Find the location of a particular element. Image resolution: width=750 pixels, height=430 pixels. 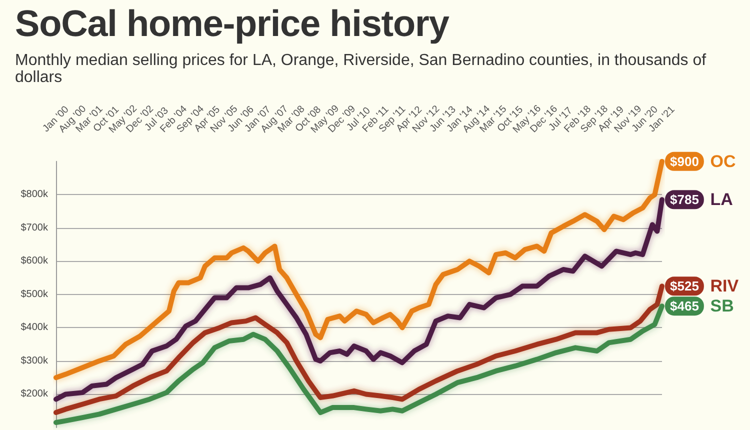

data-label: $785 is located at coordinates (684, 200).